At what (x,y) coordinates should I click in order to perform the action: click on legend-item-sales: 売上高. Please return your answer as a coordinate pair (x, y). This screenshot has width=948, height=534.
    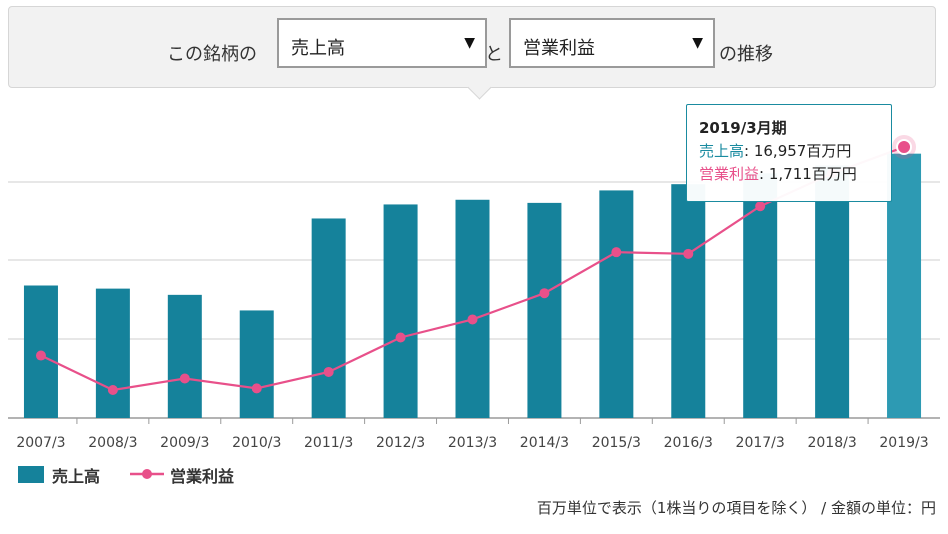
    Looking at the image, I should click on (59, 475).